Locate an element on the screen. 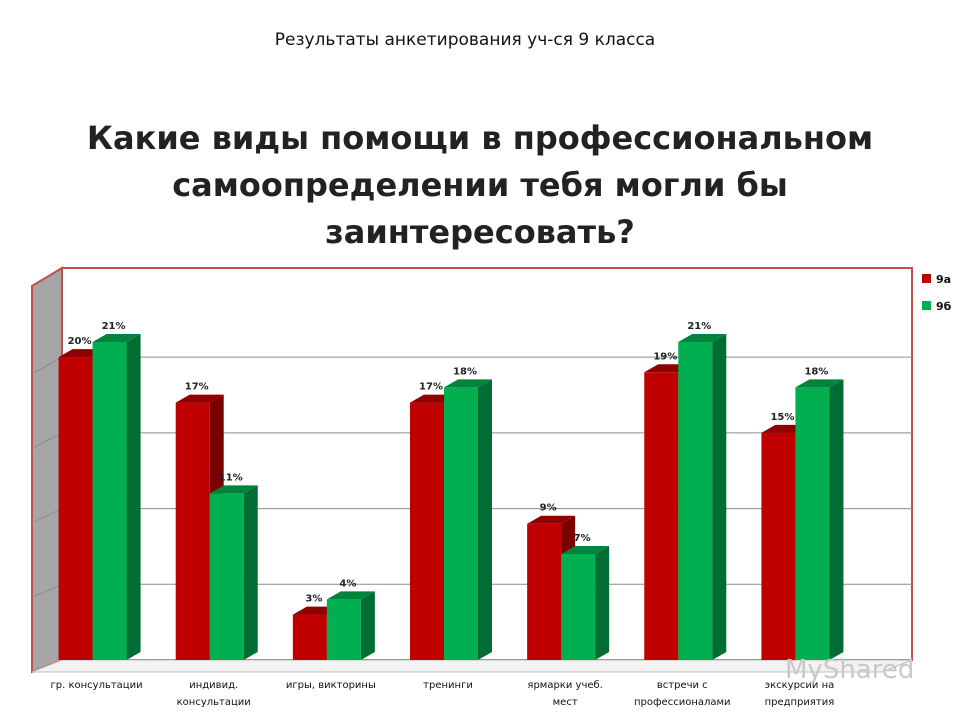  chart-legend: 9а 9б is located at coordinates (937, 293).